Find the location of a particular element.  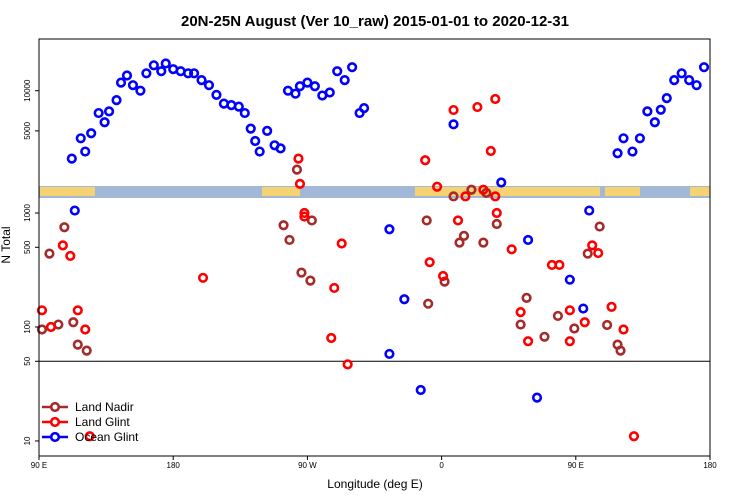

y-tick-label: 5000 is located at coordinates (27, 130).